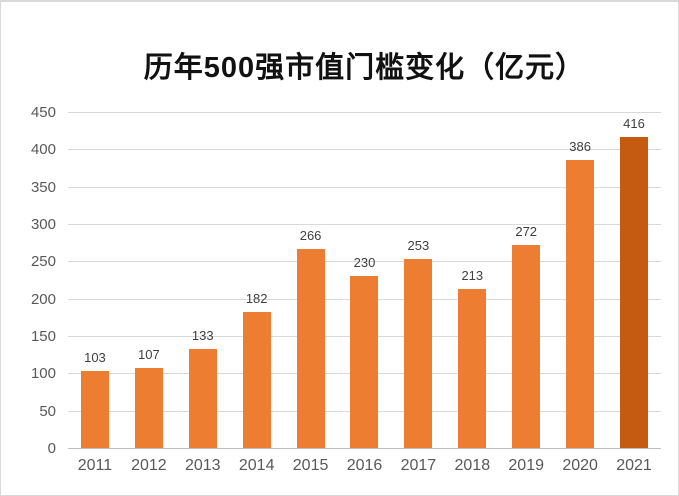 Image resolution: width=679 pixels, height=496 pixels. What do you see at coordinates (634, 124) in the screenshot?
I see `value-label-2021: 416` at bounding box center [634, 124].